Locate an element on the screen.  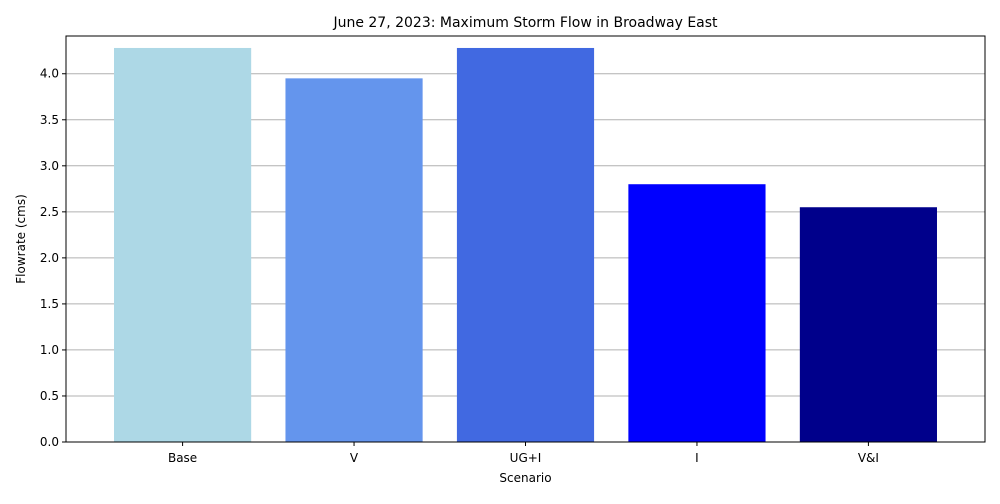
bar-i is located at coordinates (697, 313).